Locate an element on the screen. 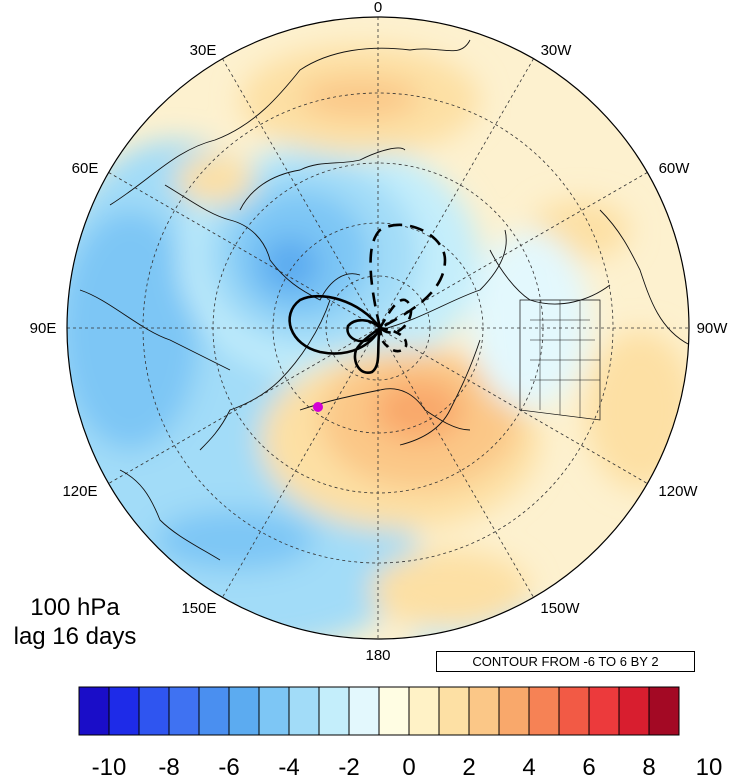 The image size is (736, 779). colorbar-tick-label: 6 is located at coordinates (588, 766).